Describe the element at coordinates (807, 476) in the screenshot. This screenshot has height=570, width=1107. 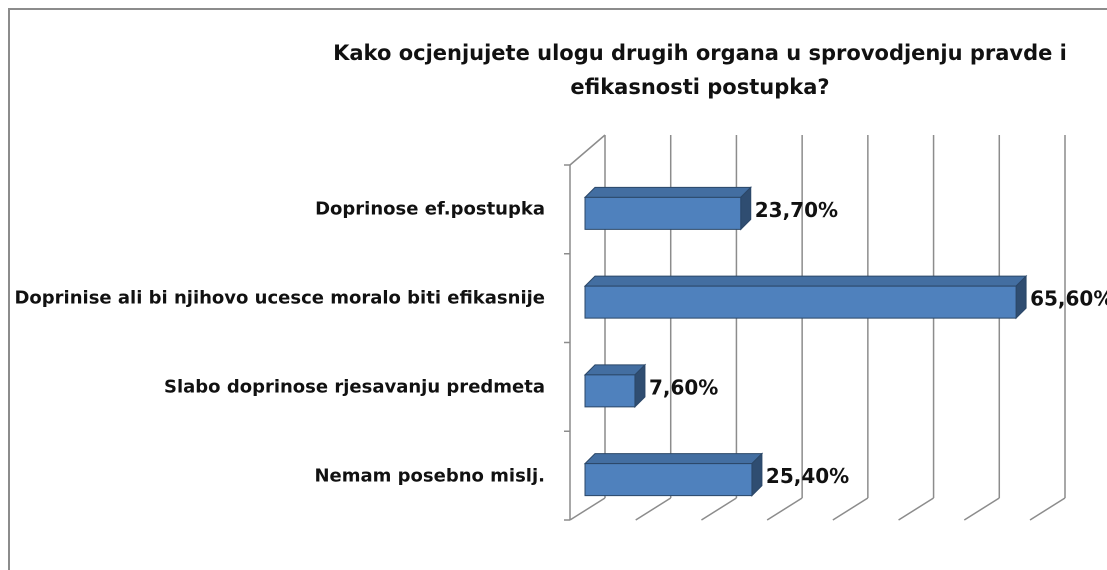
I see `value-label: 25,40%` at that location.